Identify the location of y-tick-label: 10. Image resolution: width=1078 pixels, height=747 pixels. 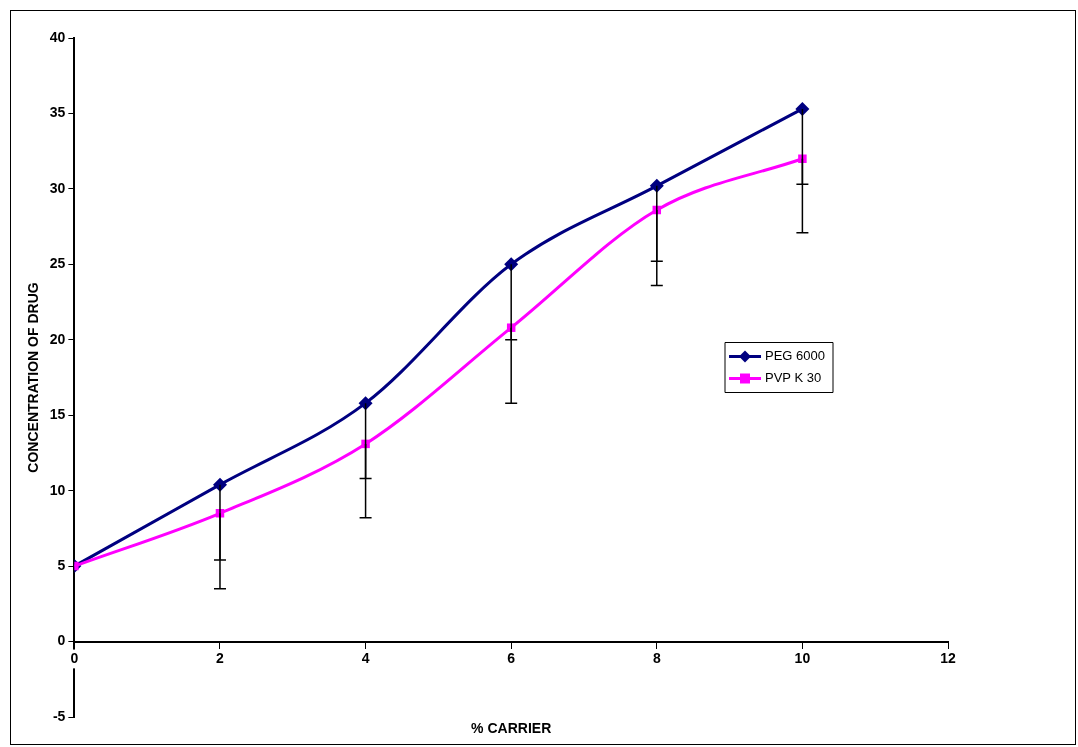
(57, 489).